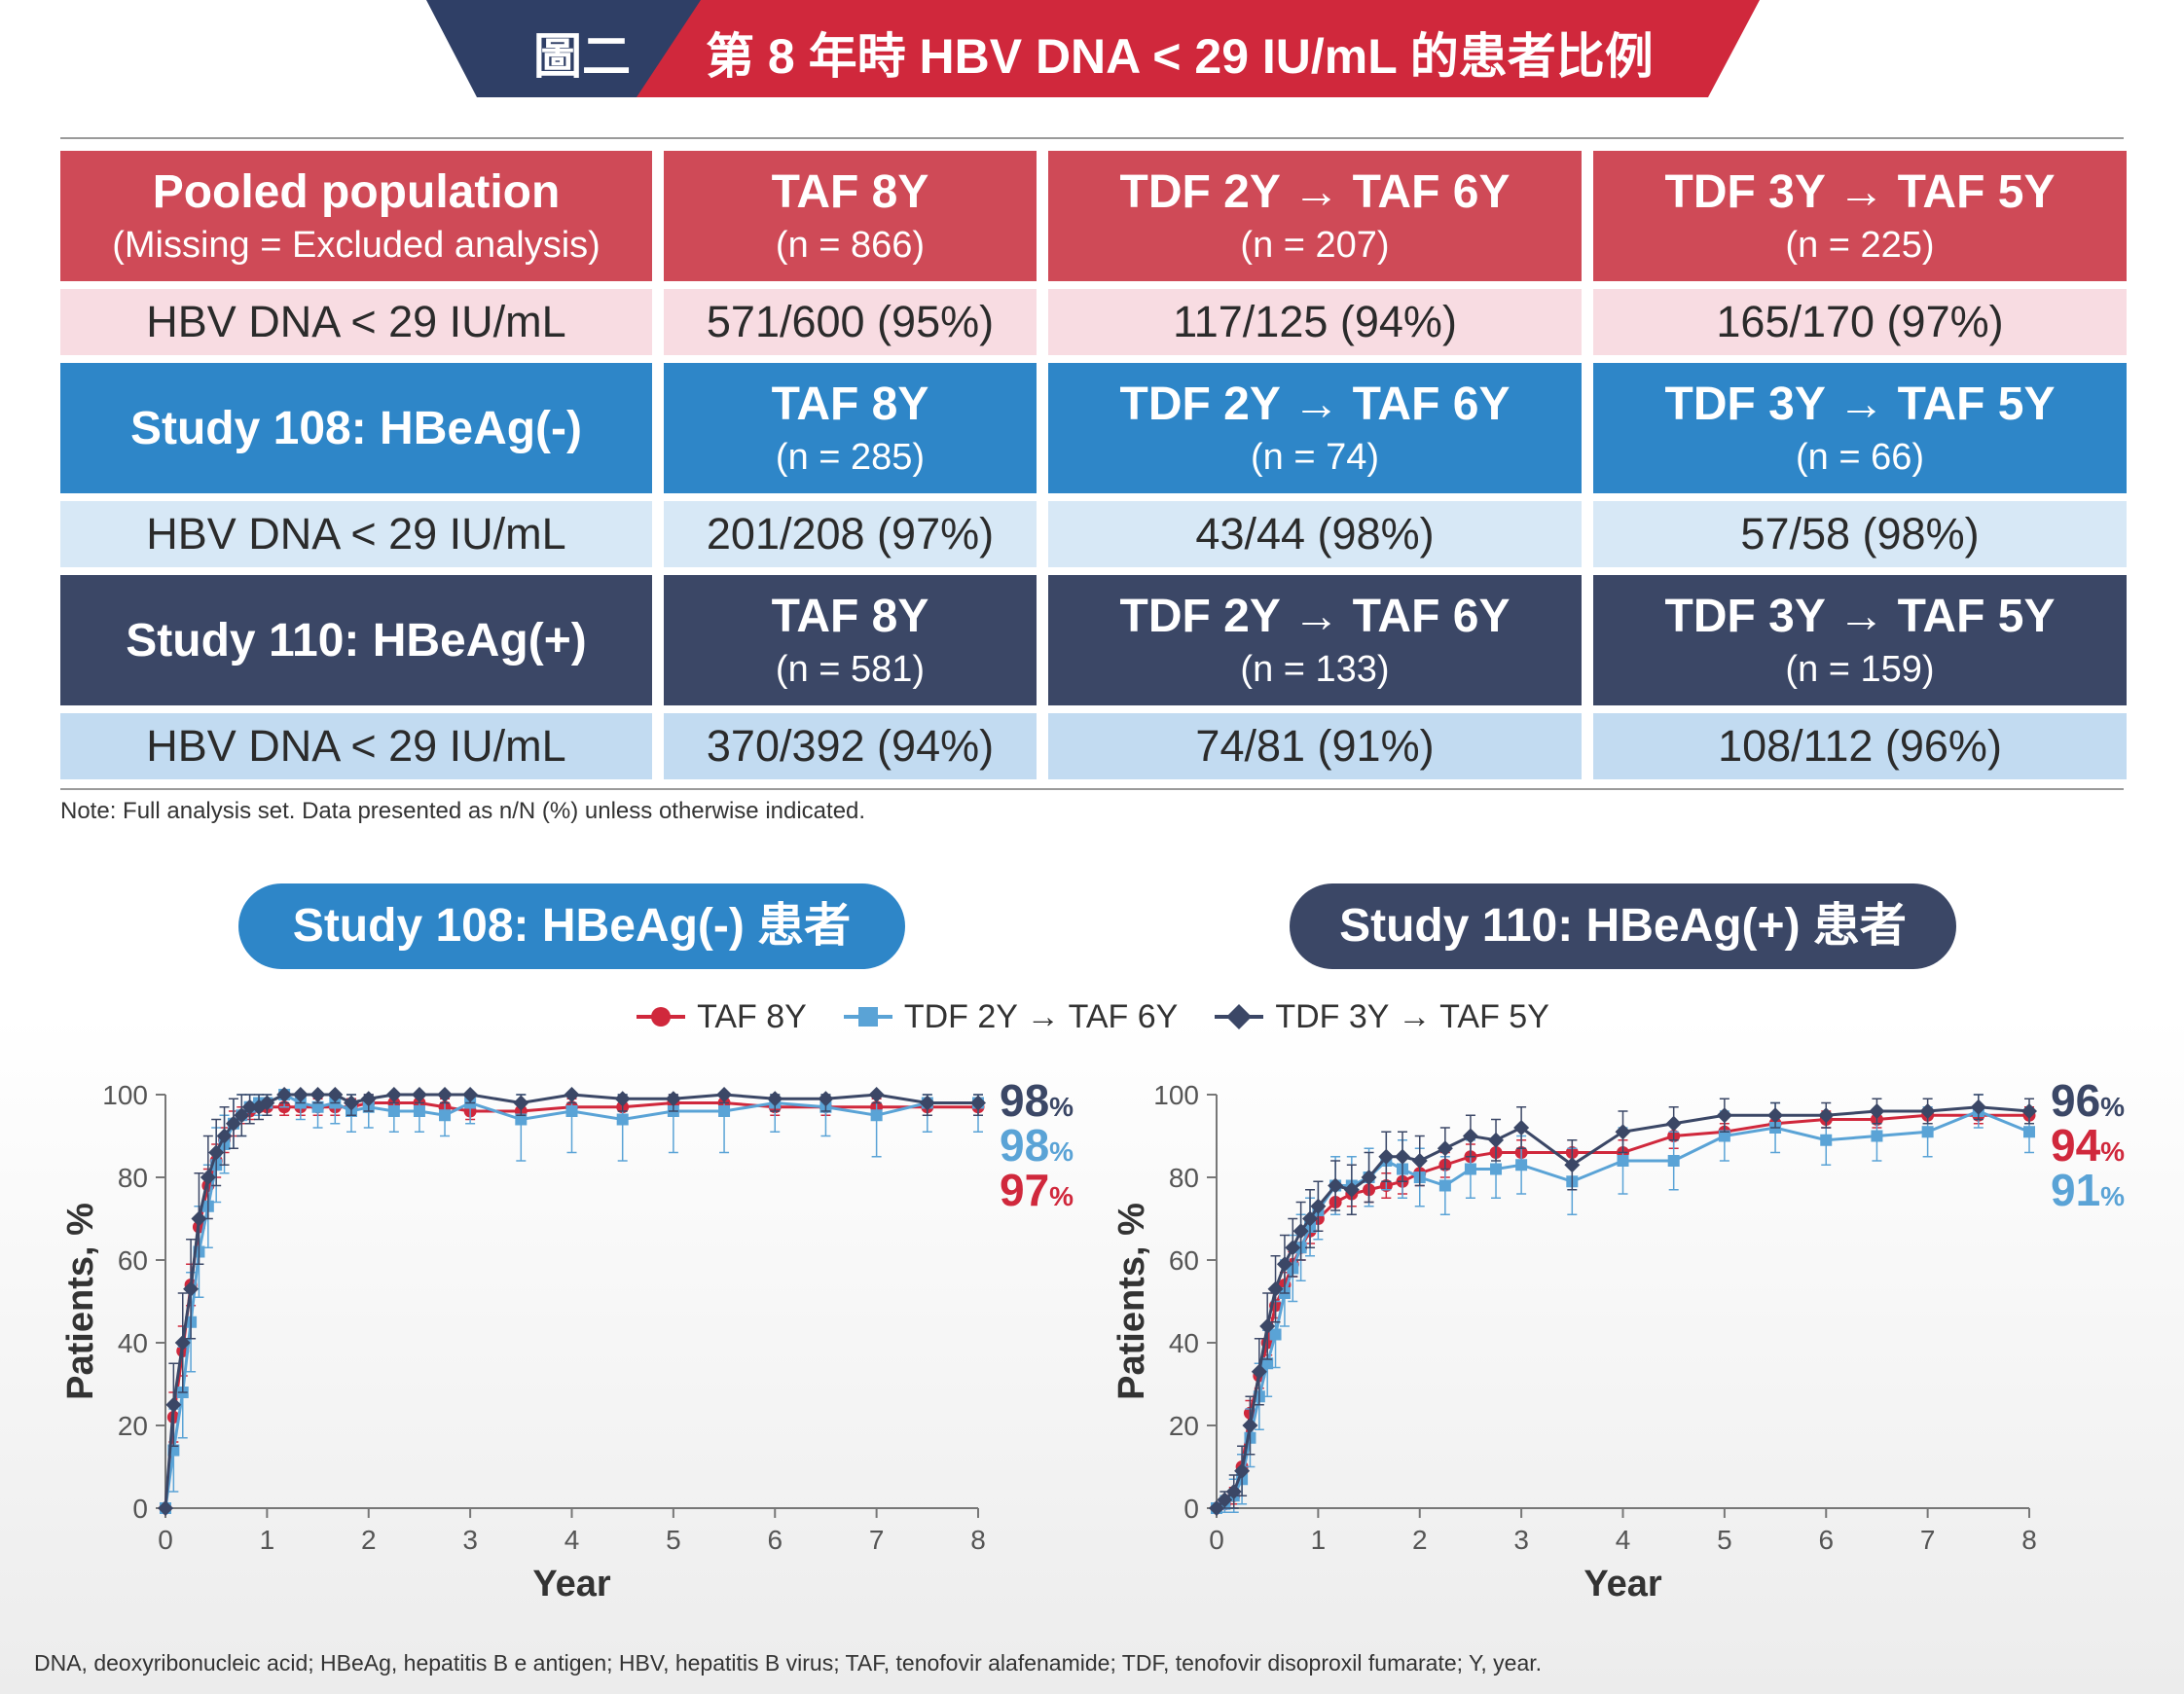 Image resolution: width=2184 pixels, height=1694 pixels. Describe the element at coordinates (133, 1426) in the screenshot. I see `y-tick-label: 20` at that location.